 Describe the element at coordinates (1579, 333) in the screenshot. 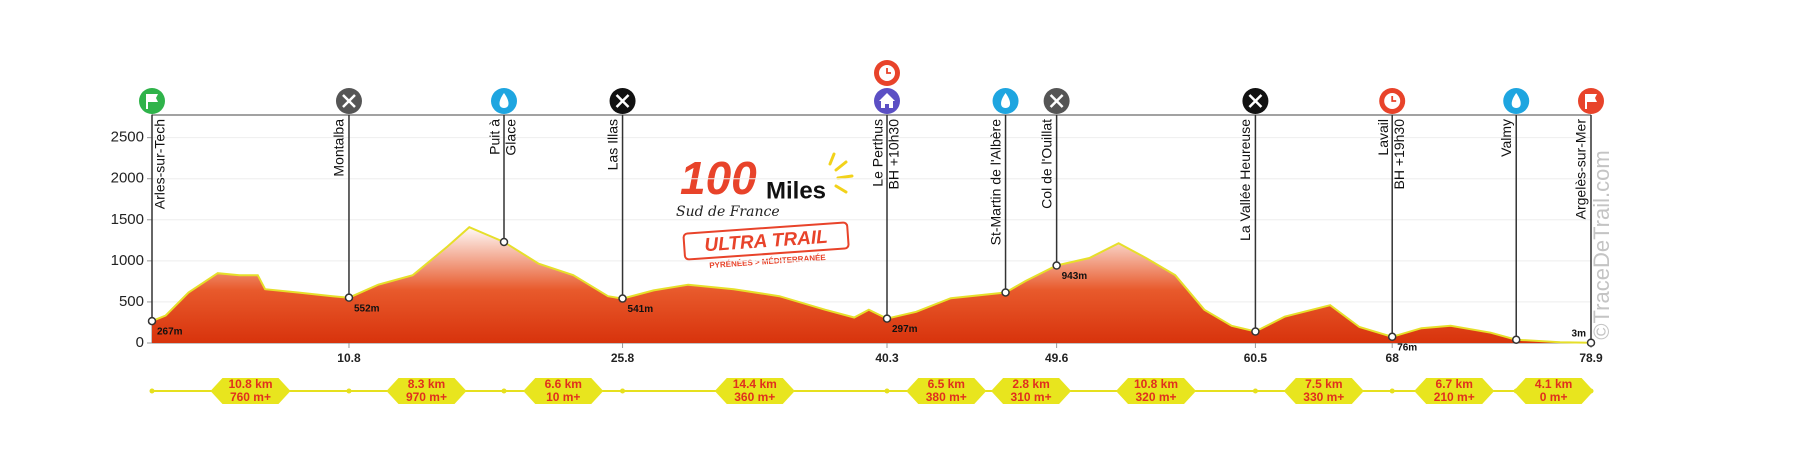

I see `elevation-label: 3m` at that location.